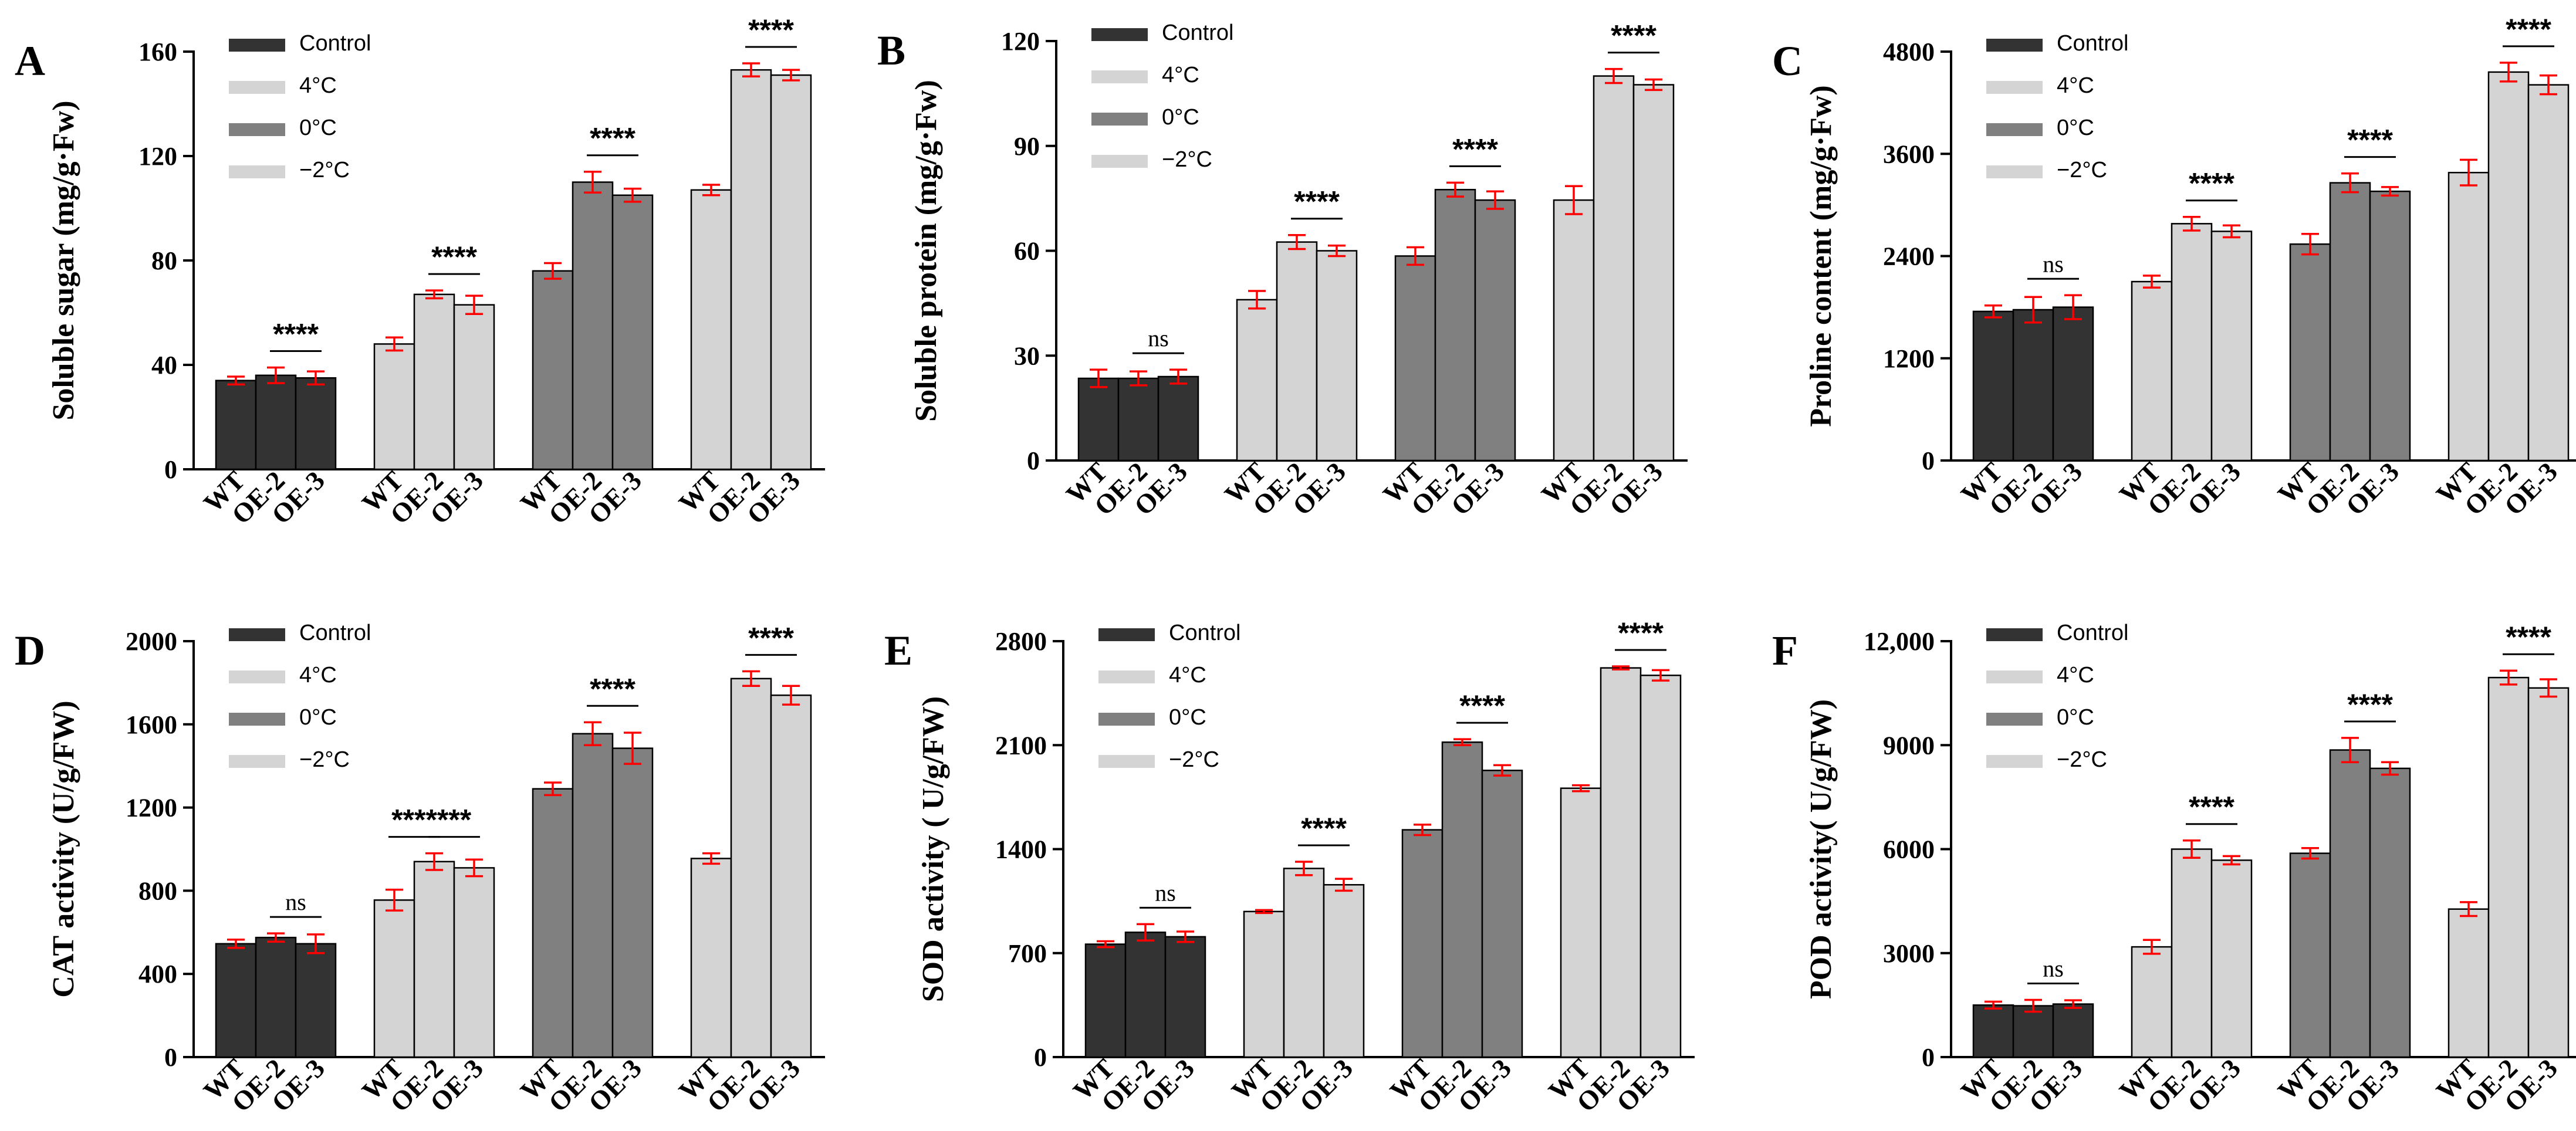 The height and width of the screenshot is (1131, 2576). Describe the element at coordinates (454, 820) in the screenshot. I see `significance-label: ***` at that location.